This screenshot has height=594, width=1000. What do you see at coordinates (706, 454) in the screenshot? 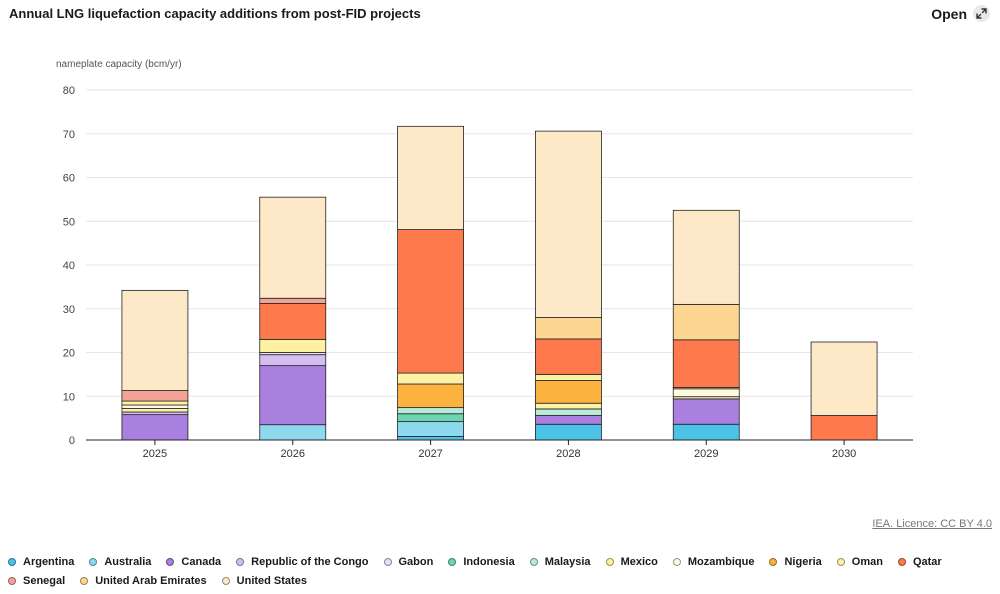
I see `x-tick-label: 2029` at bounding box center [706, 454].